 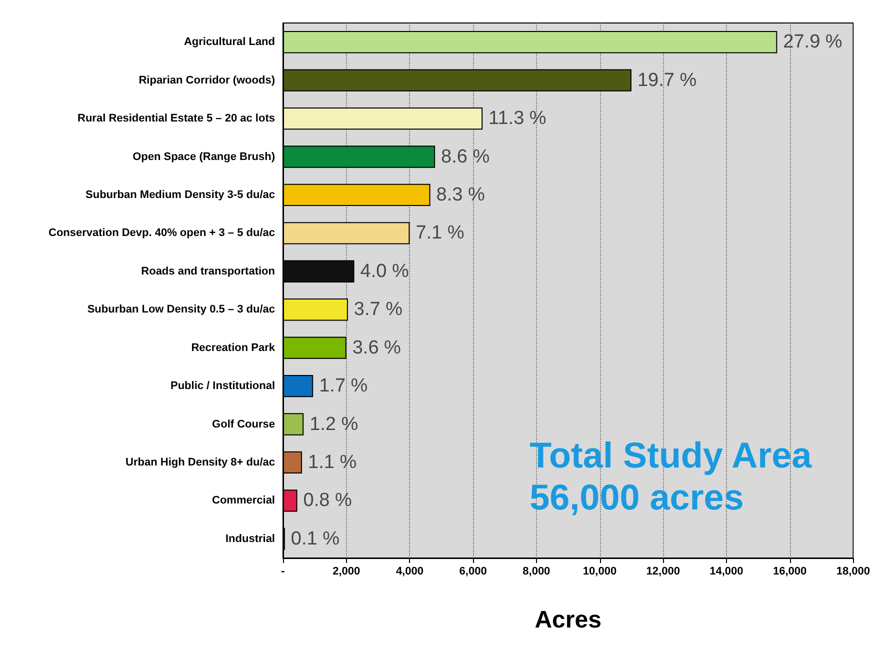 I want to click on x-tick-label: 18,000, so click(x=853, y=572).